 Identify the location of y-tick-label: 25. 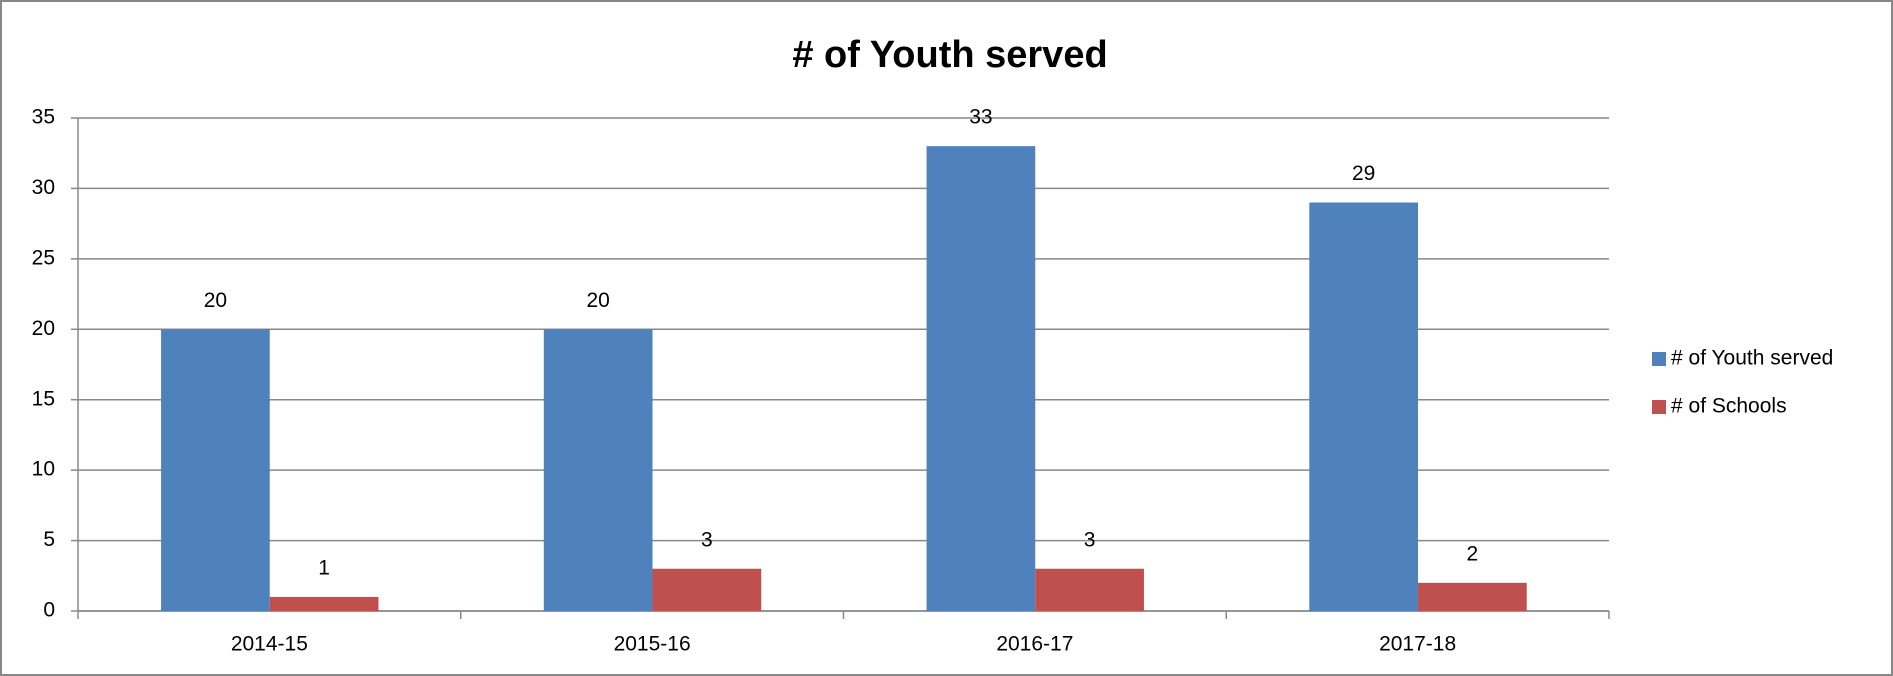
(43, 257).